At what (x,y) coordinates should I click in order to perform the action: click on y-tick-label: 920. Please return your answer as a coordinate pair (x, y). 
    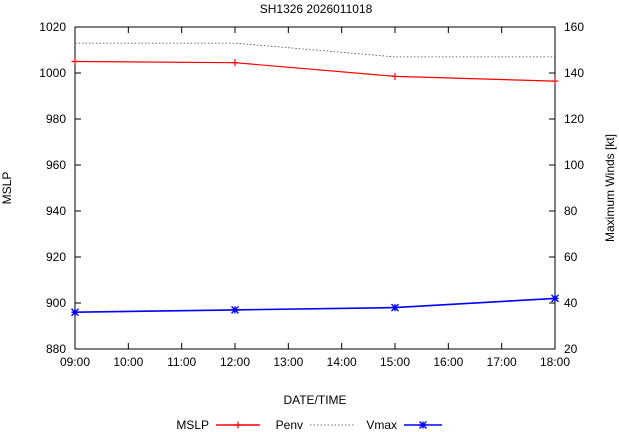
    Looking at the image, I should click on (56, 257).